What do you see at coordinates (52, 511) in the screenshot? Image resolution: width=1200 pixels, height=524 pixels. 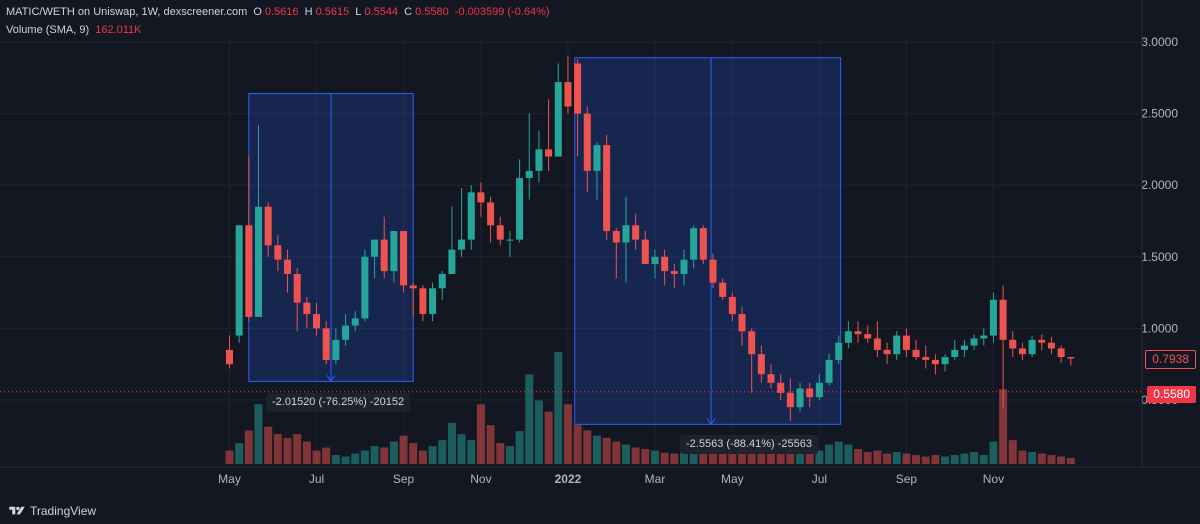 I see `tradingview-footer: TradingView` at bounding box center [52, 511].